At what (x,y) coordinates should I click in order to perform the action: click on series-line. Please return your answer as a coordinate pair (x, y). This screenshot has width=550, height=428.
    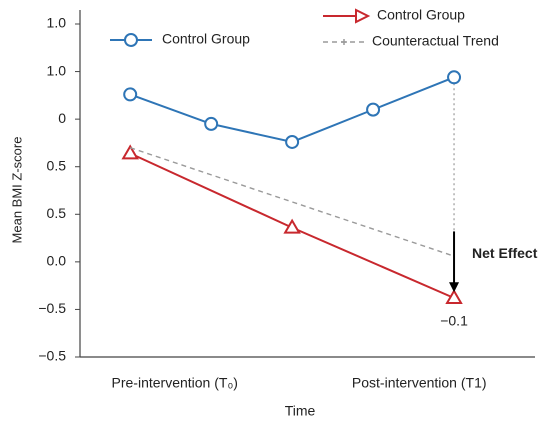
    Looking at the image, I should click on (292, 110).